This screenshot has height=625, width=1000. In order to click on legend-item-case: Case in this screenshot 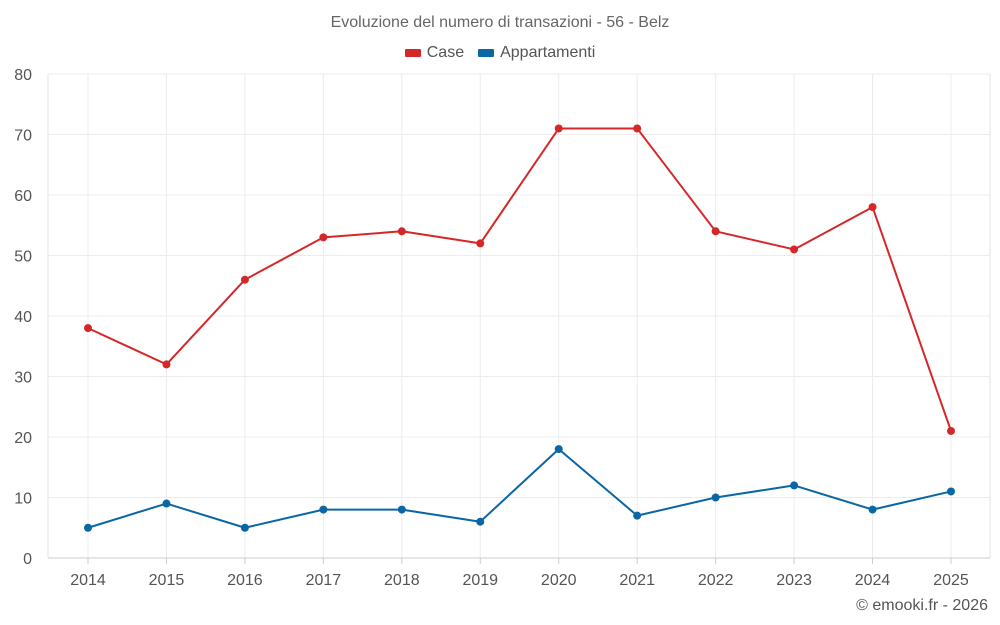, I will do `click(434, 53)`.